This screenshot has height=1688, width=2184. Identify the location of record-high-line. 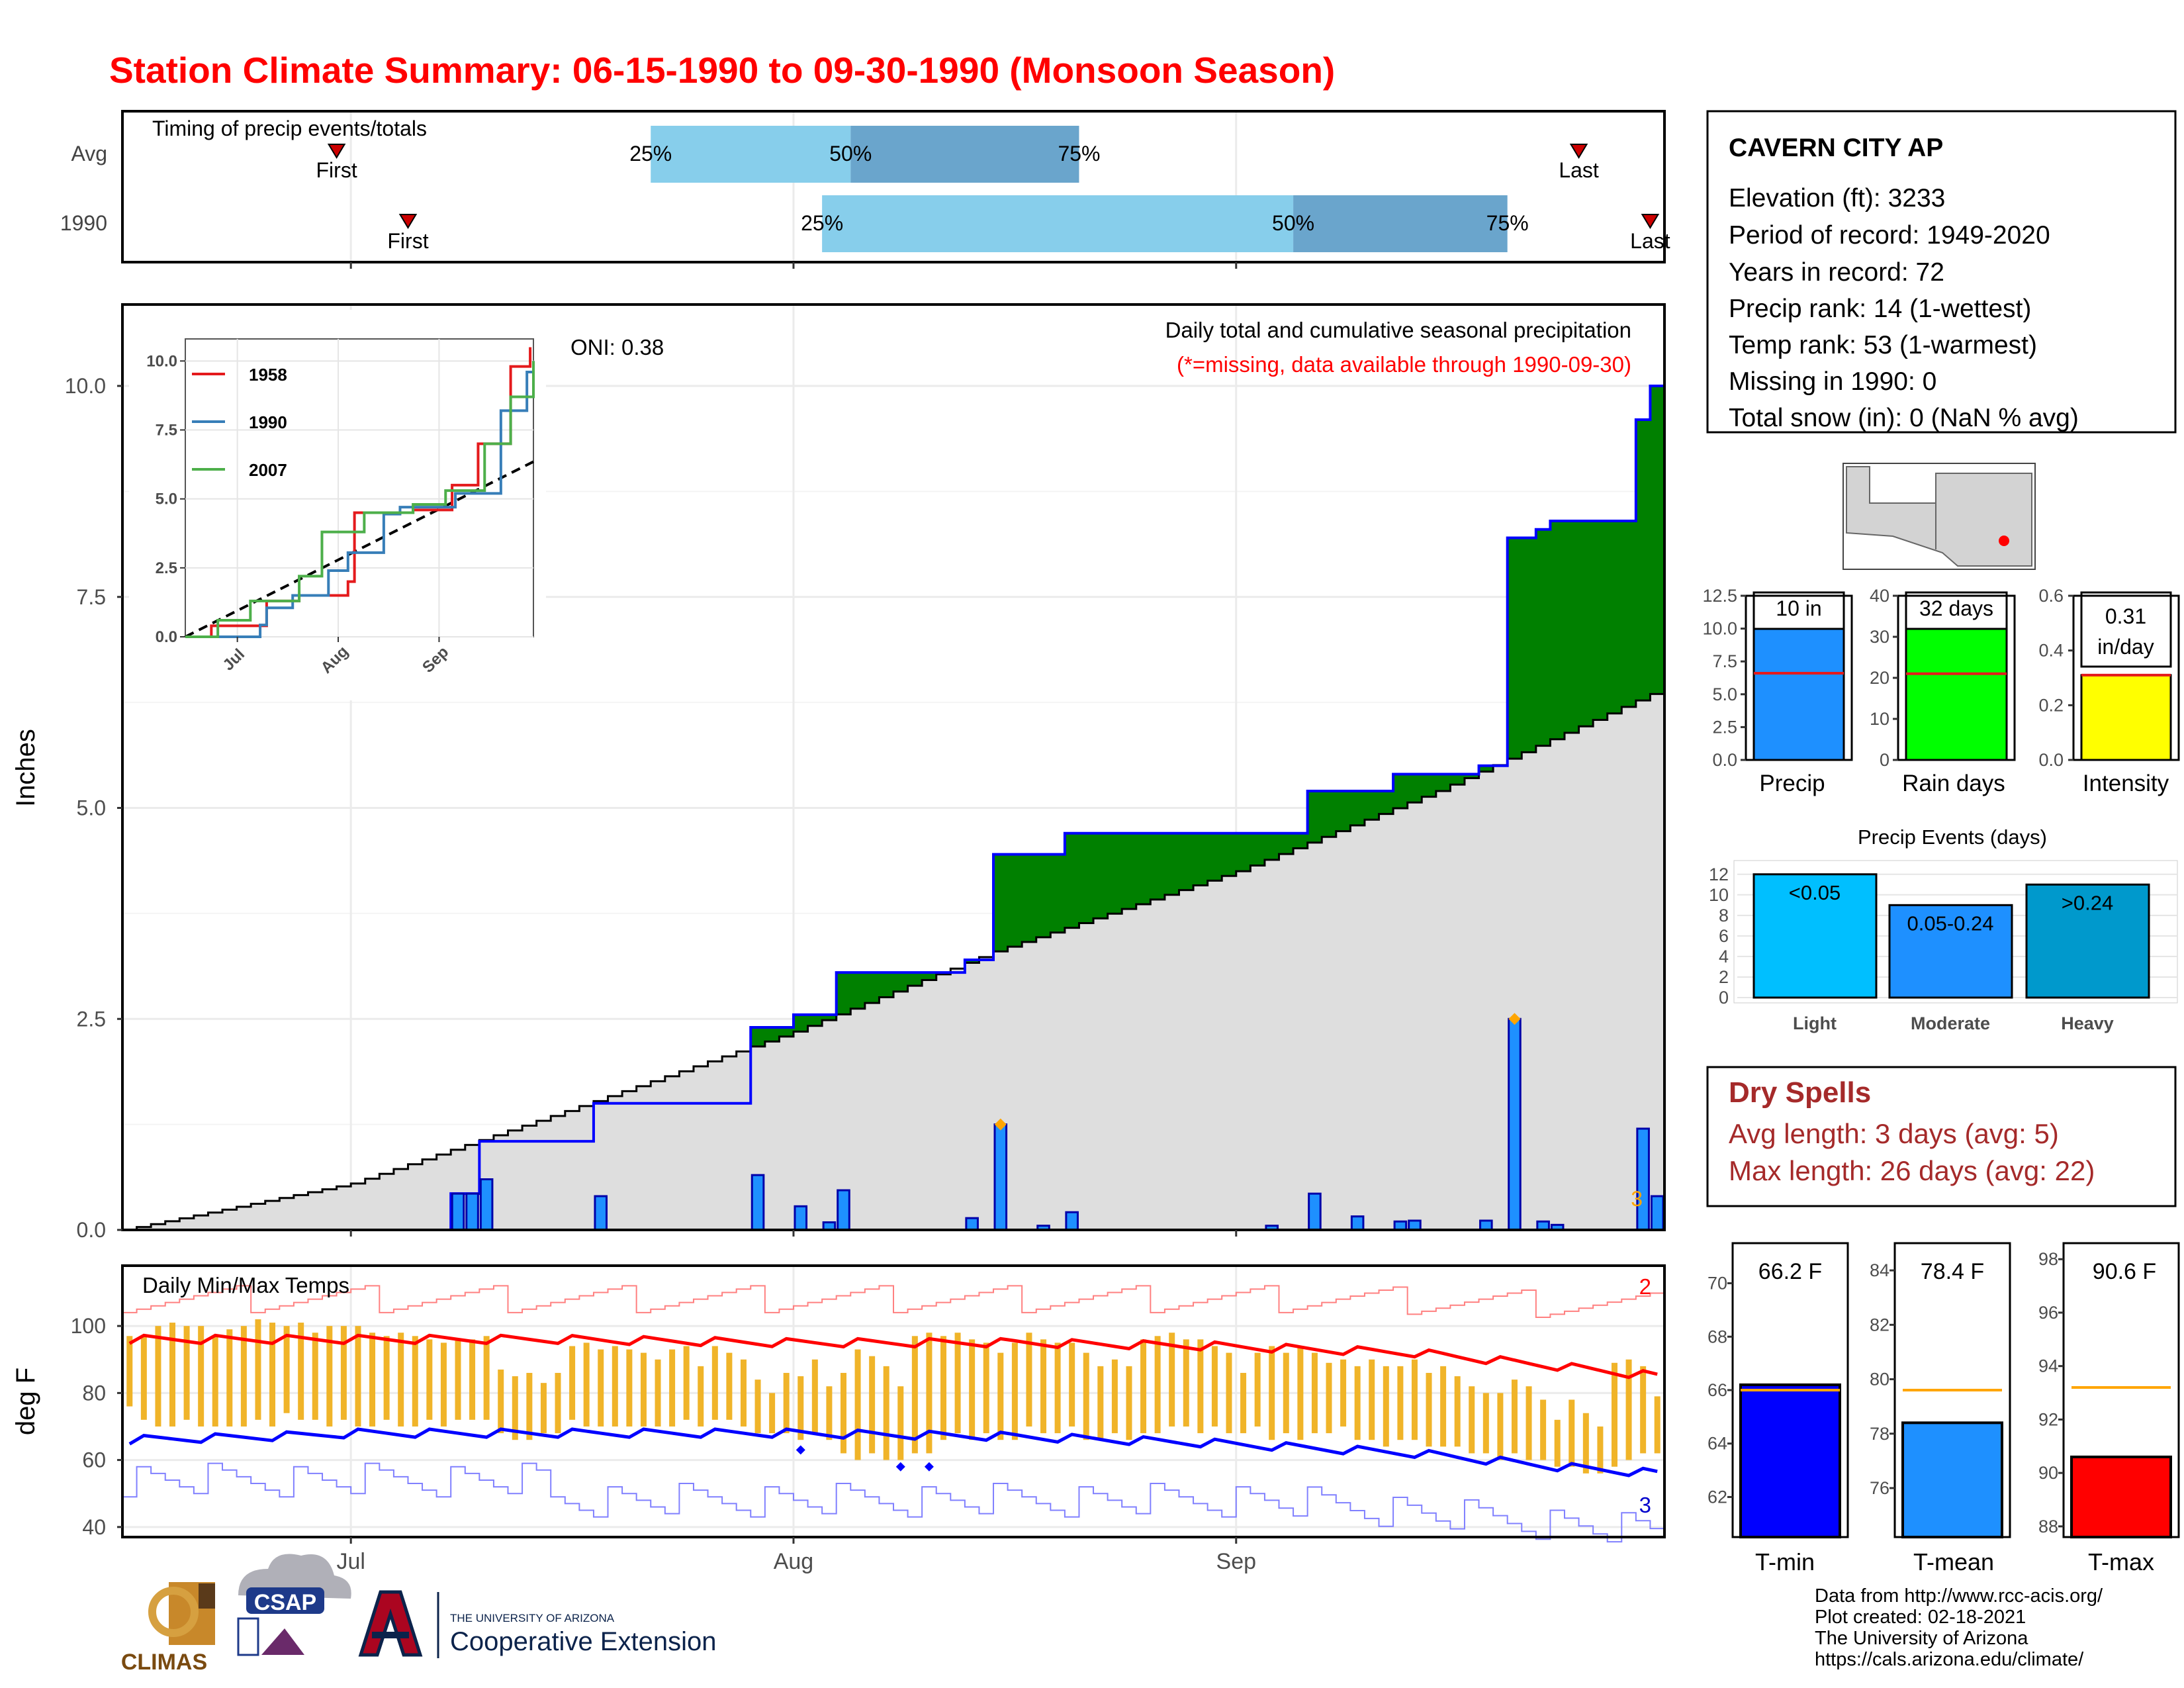
(893, 1301).